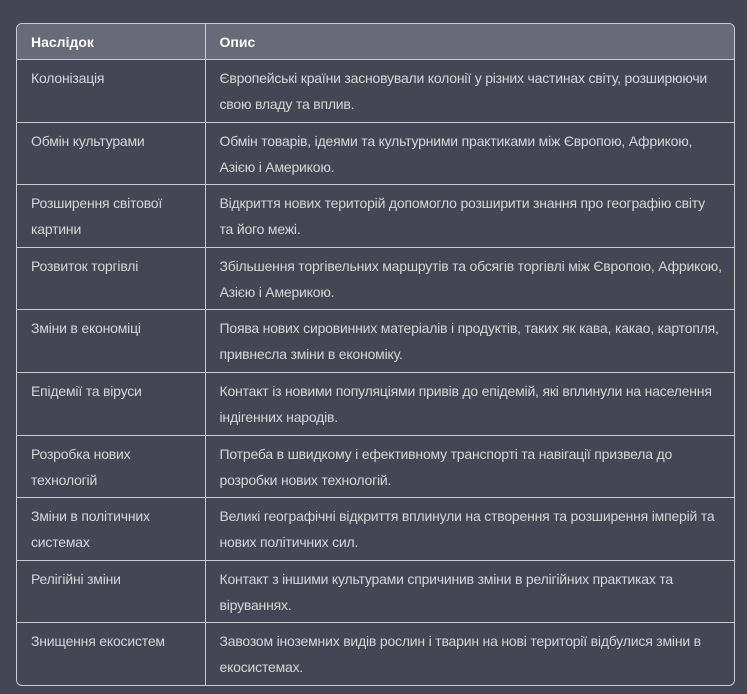  I want to click on consequence-cell: Розширення світової картини, so click(111, 216).